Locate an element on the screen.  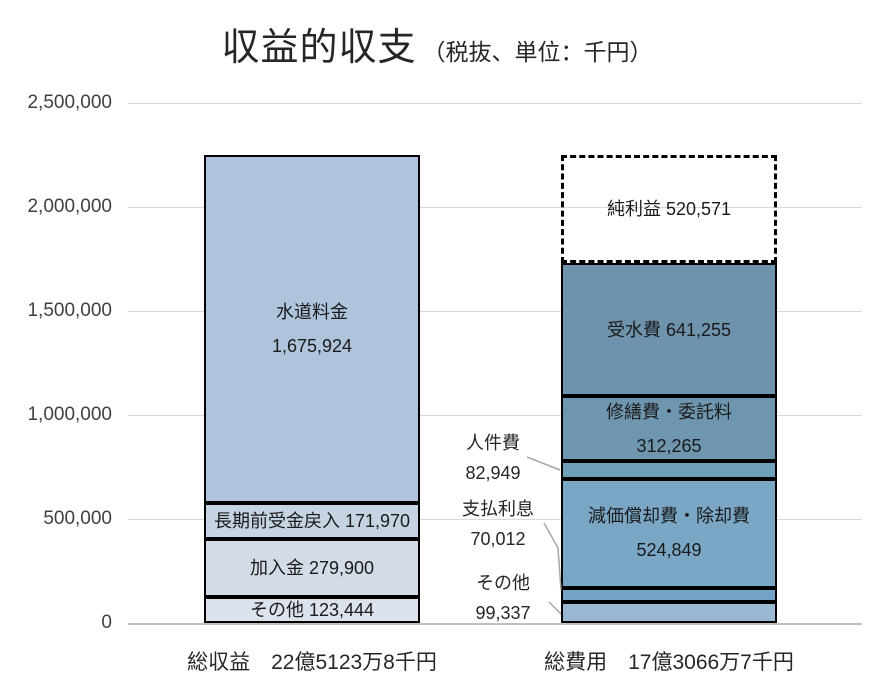
bar-segment-sonota-right is located at coordinates (669, 612).